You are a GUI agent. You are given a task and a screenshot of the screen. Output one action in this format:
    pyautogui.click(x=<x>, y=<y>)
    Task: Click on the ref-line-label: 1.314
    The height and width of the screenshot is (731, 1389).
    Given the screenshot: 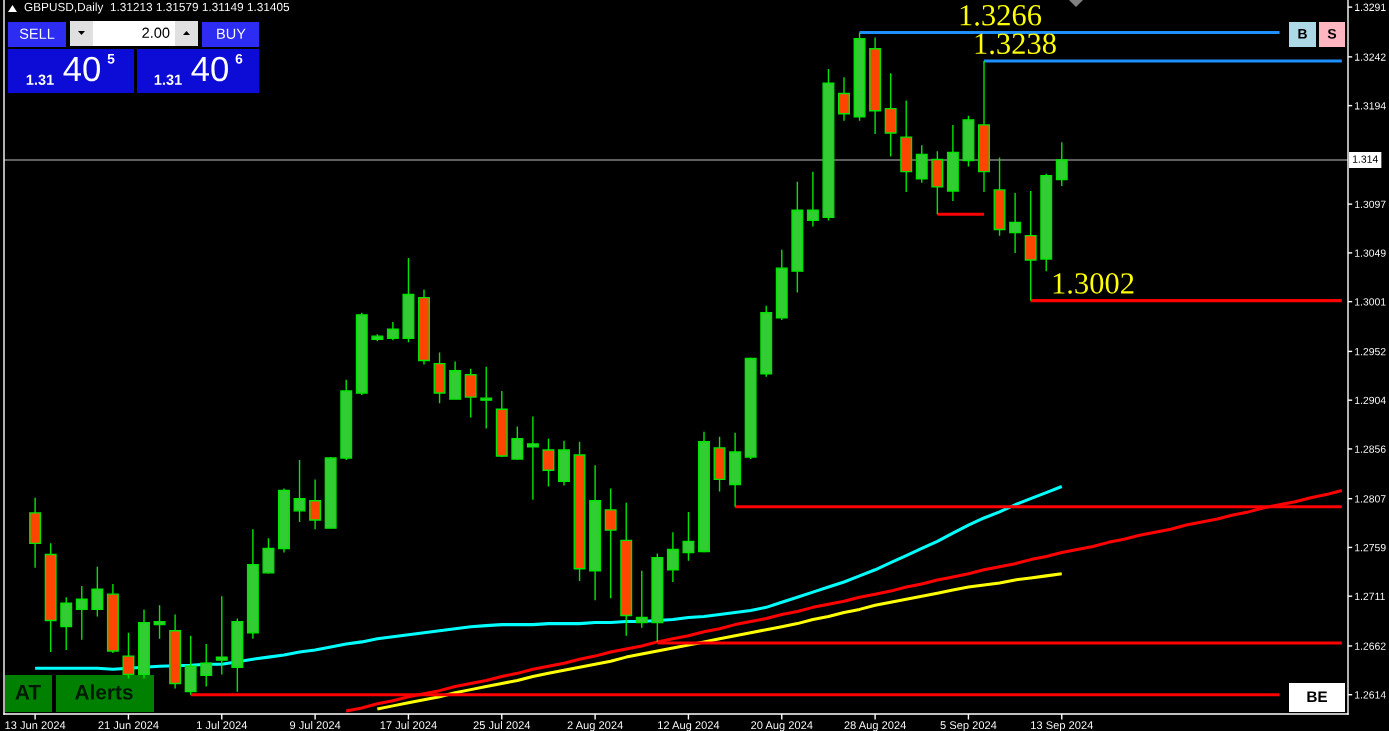 What is the action you would take?
    pyautogui.click(x=1365, y=159)
    